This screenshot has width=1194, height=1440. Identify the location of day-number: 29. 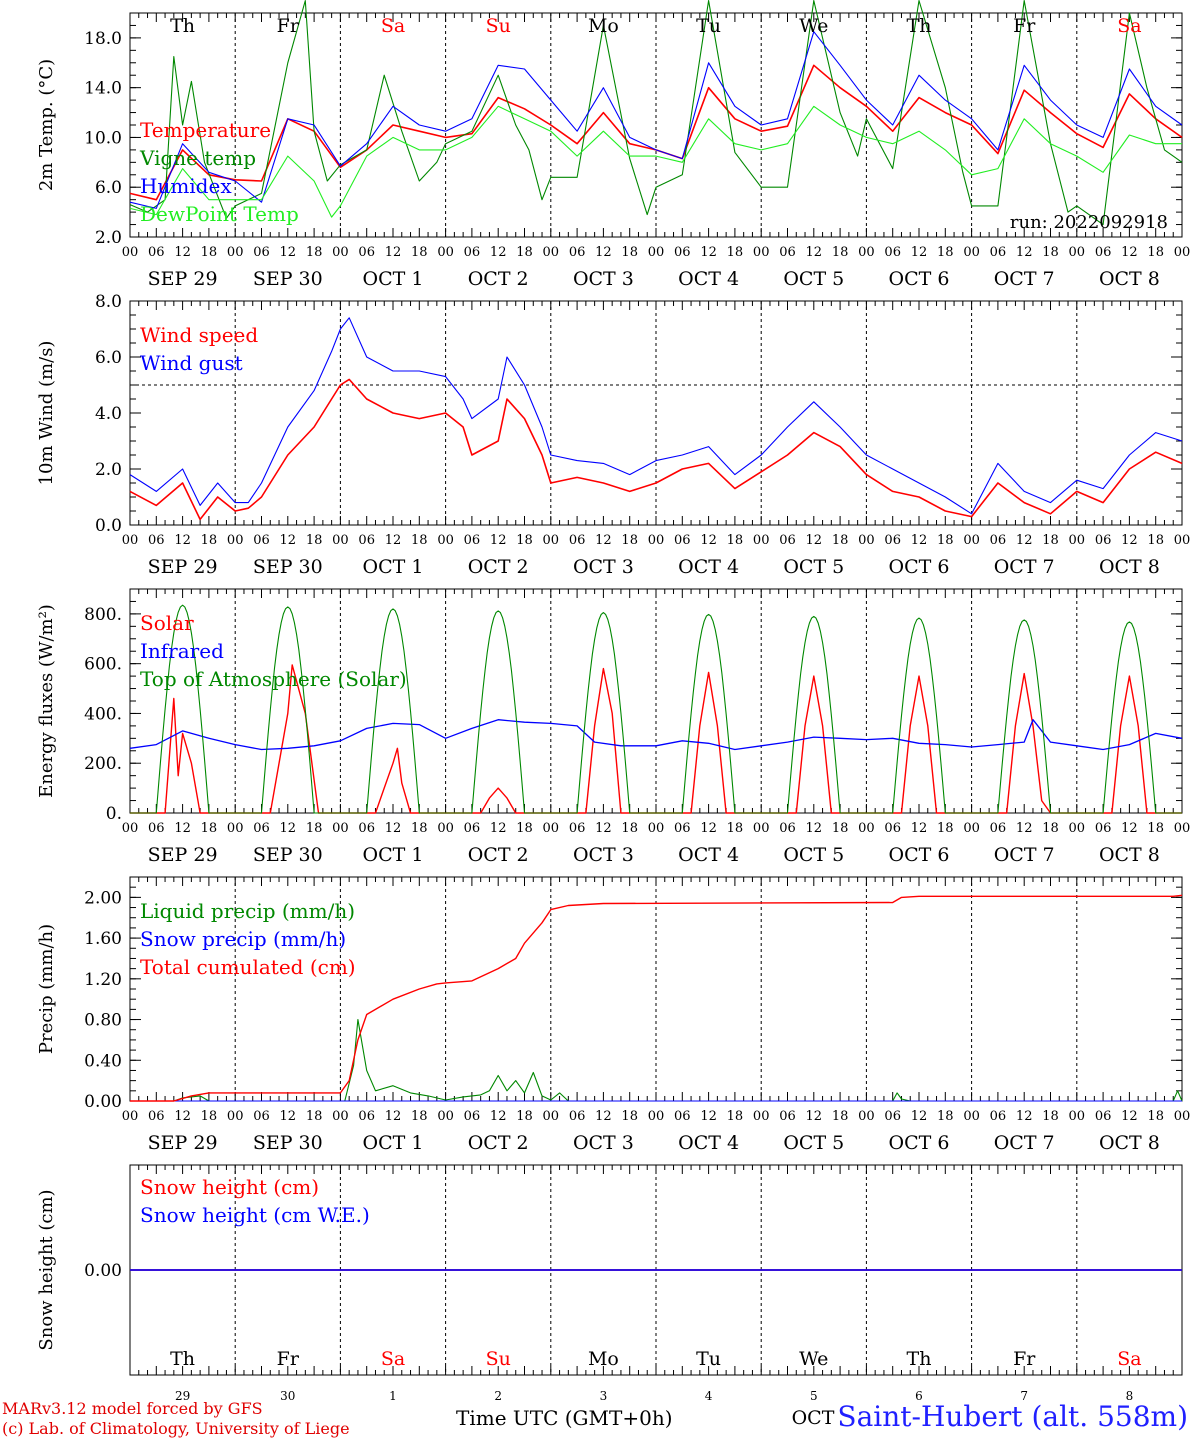
(182, 1396).